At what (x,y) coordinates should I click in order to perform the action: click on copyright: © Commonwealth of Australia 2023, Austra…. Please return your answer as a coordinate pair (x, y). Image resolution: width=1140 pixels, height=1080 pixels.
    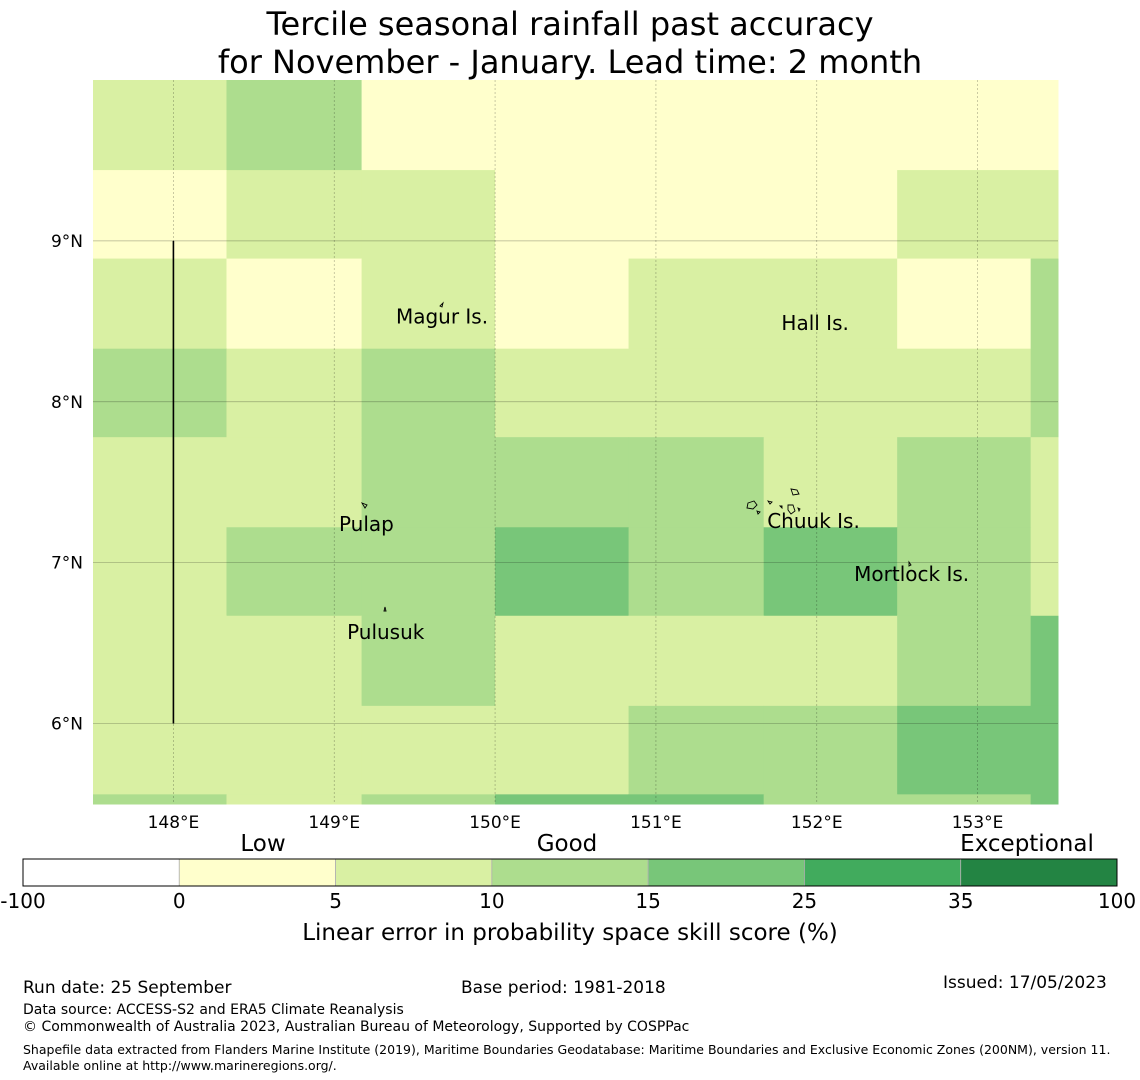
    Looking at the image, I should click on (356, 1027).